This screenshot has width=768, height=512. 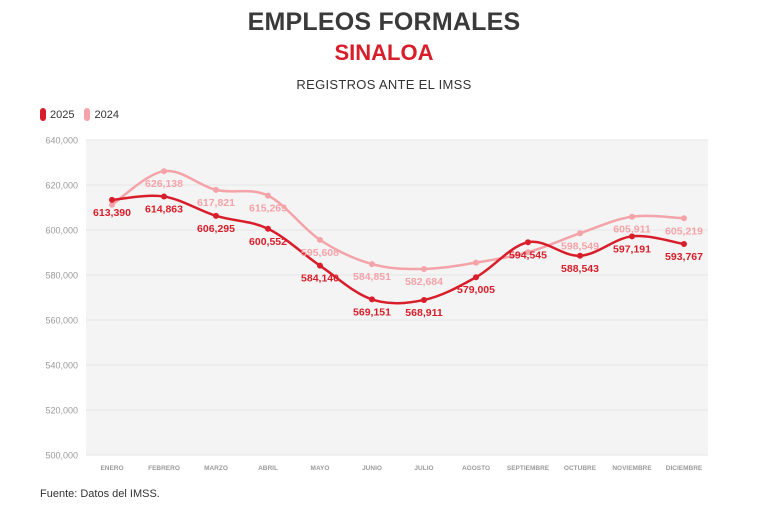 What do you see at coordinates (320, 279) in the screenshot?
I see `data-label-2025: 584,140` at bounding box center [320, 279].